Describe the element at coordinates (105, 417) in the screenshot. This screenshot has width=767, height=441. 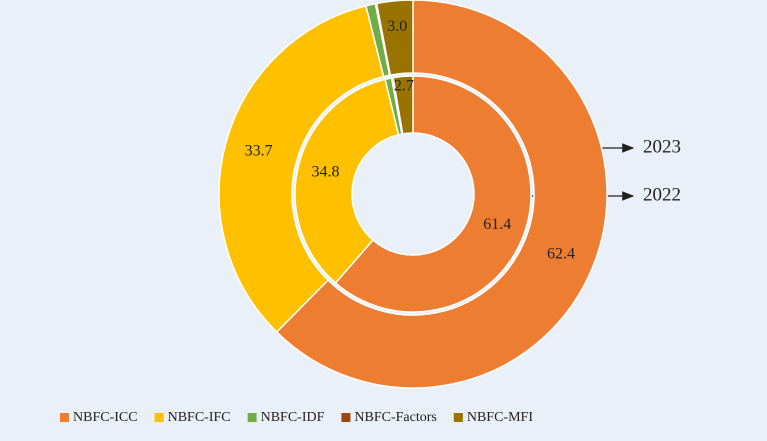
I see `legend-label: NBFC-ICC` at that location.